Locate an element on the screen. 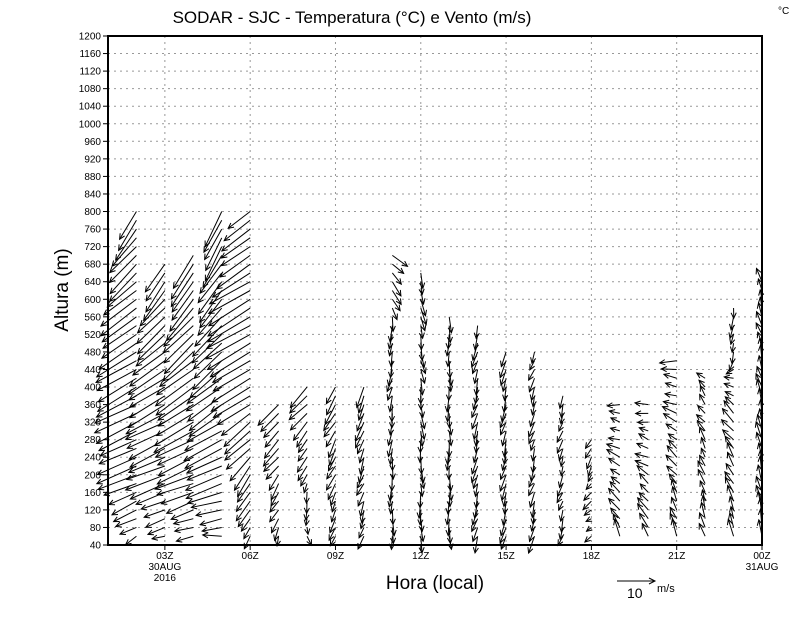  reference-vector-unit: m/s is located at coordinates (666, 589).